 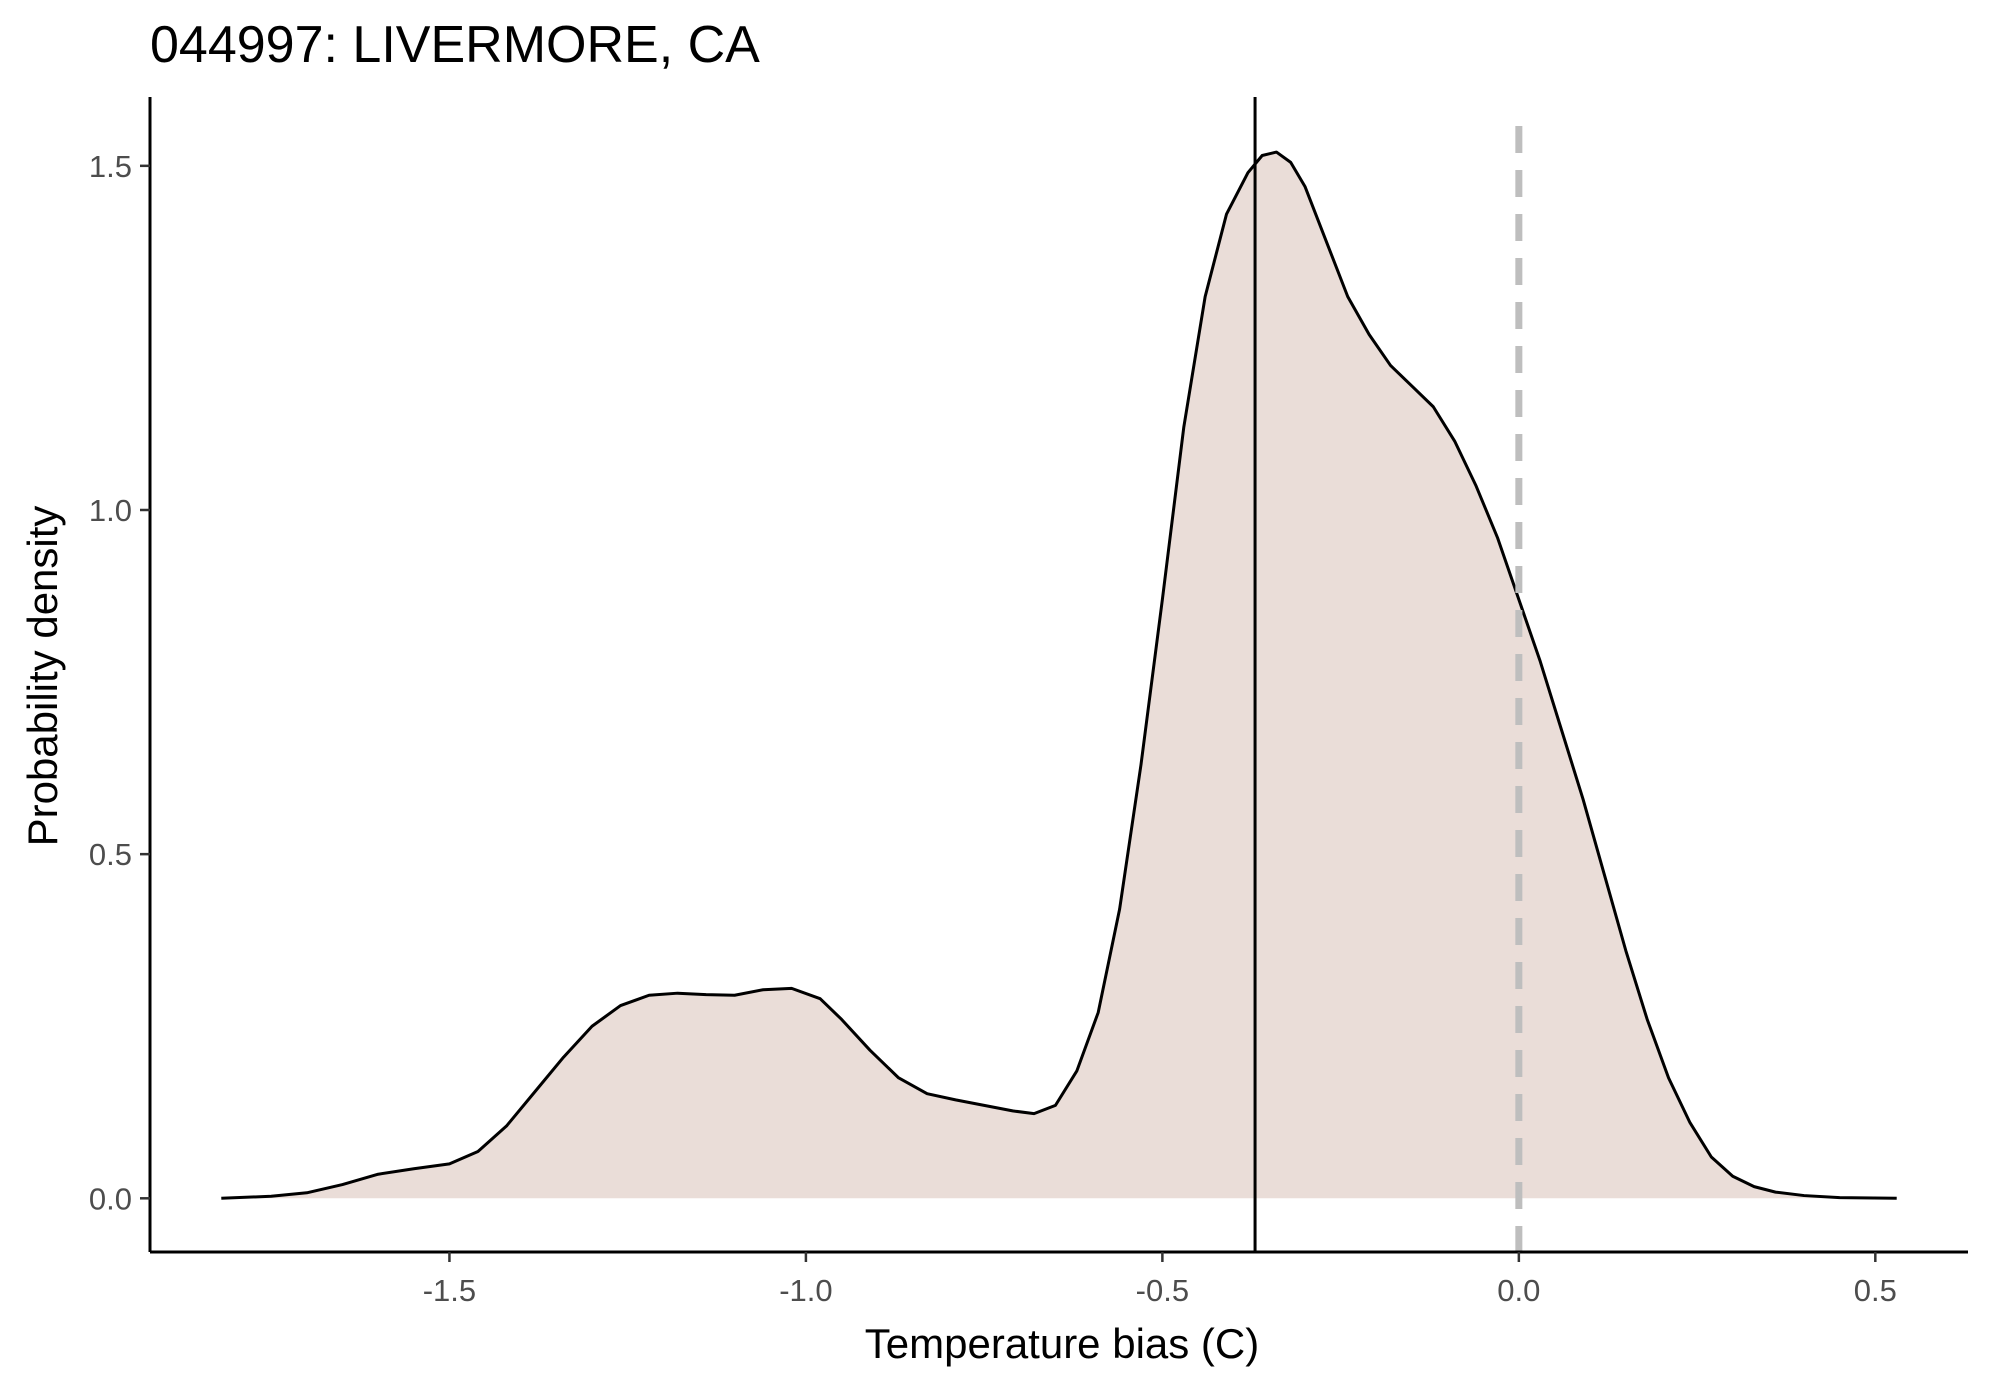 I want to click on y-axis-ticks: 0.0 0.5 1.0 1.5, so click(x=119, y=682).